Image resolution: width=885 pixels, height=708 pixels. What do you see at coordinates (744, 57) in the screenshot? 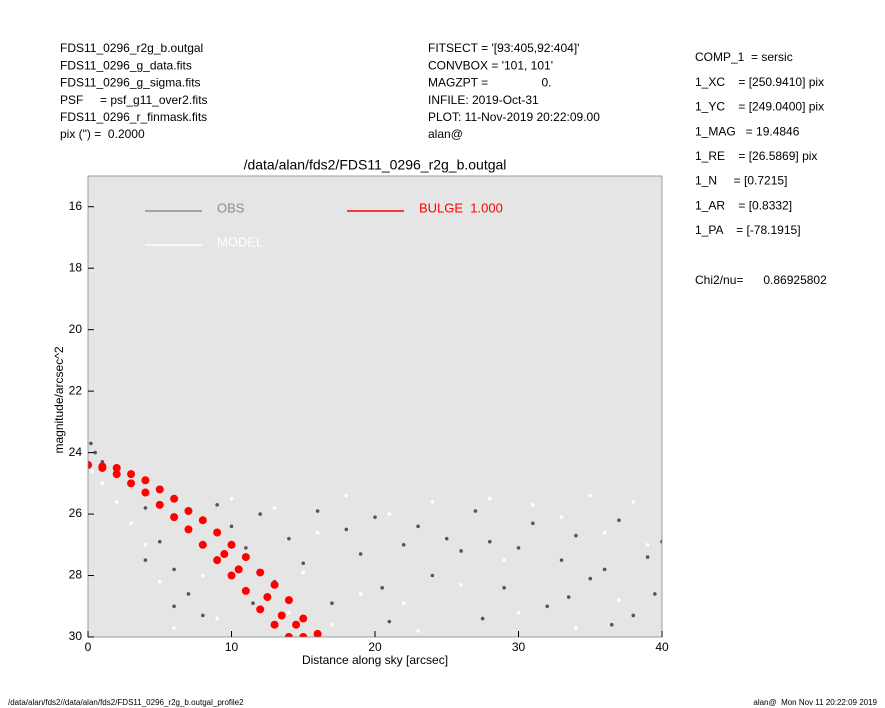
I see `header-right-line: COMP_1 = sersic` at bounding box center [744, 57].